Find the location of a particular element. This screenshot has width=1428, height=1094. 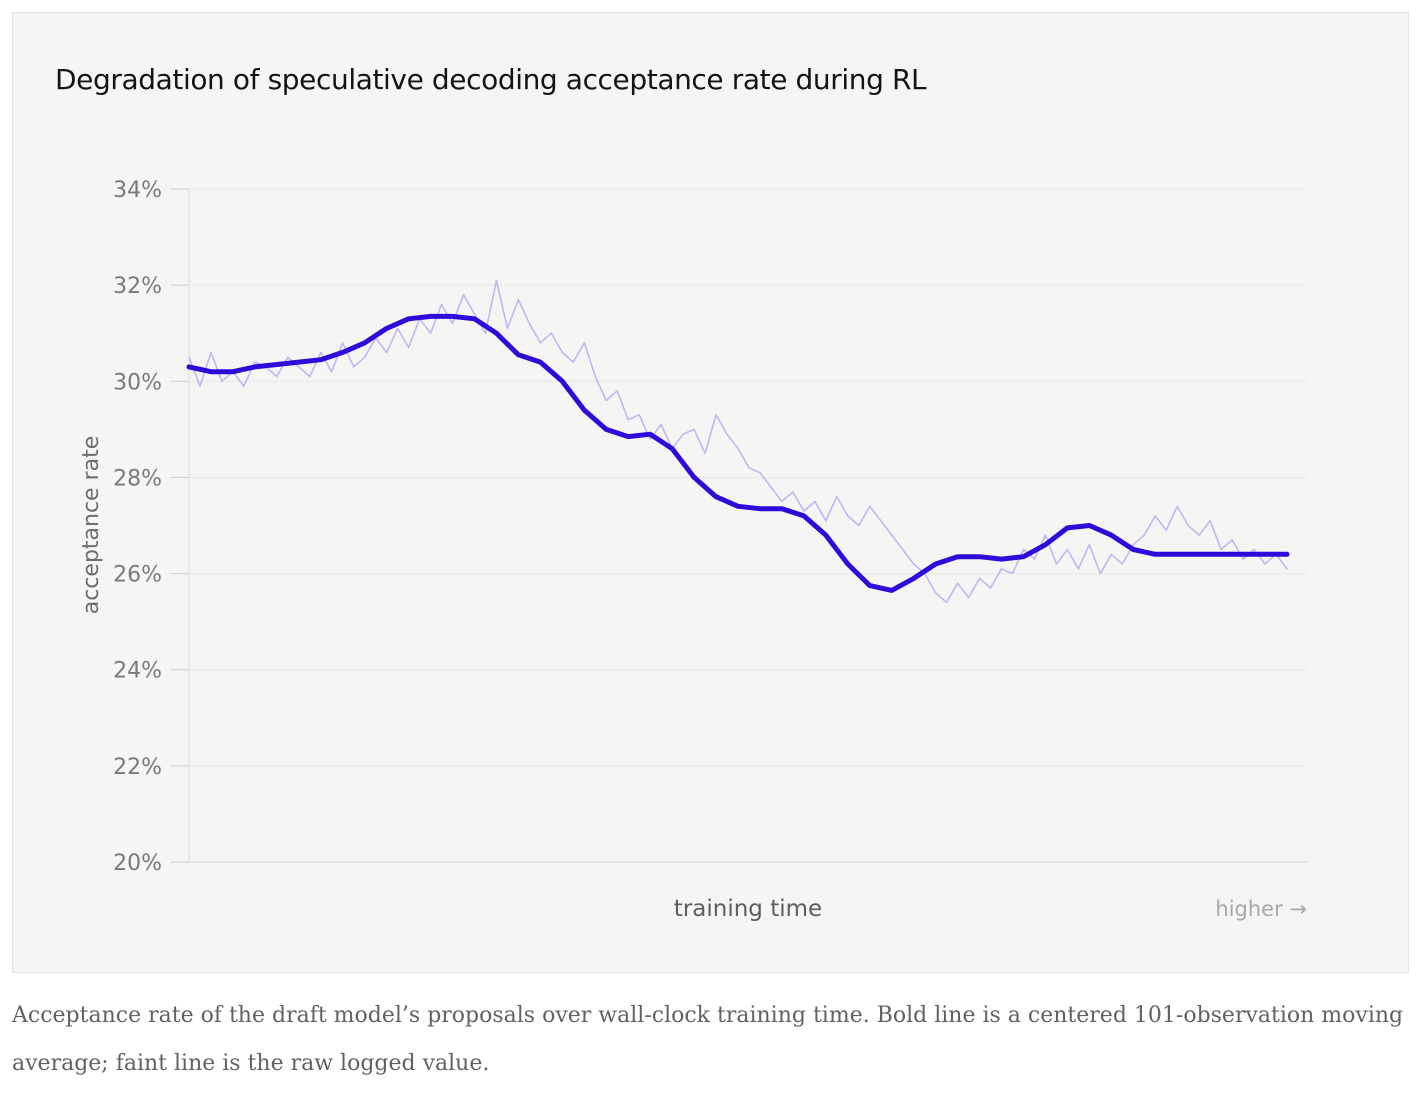

x-axis-label: training time is located at coordinates (748, 909).